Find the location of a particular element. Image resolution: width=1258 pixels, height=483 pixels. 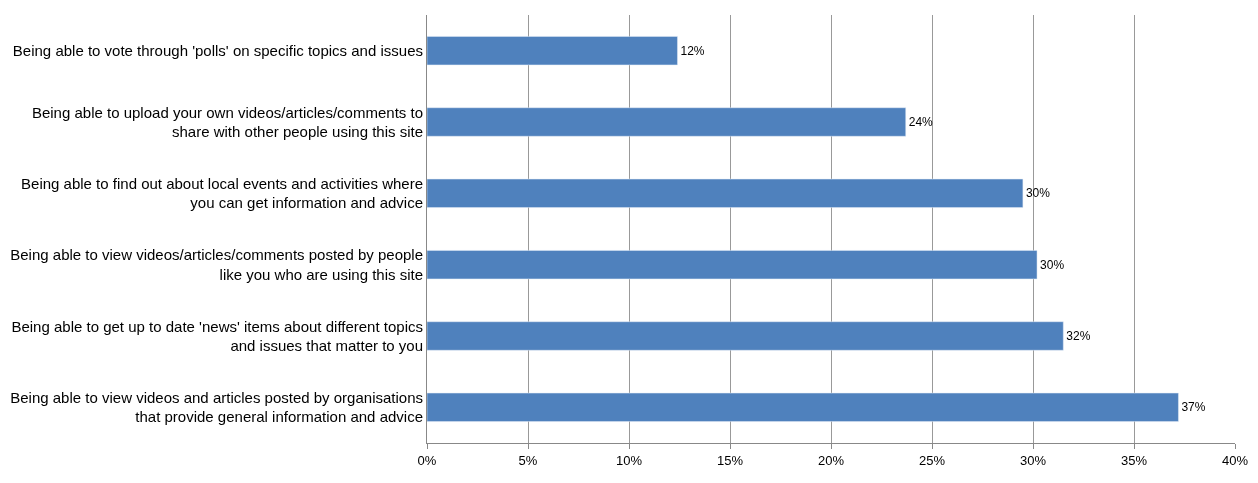

x-tick-label: 10% is located at coordinates (629, 460).